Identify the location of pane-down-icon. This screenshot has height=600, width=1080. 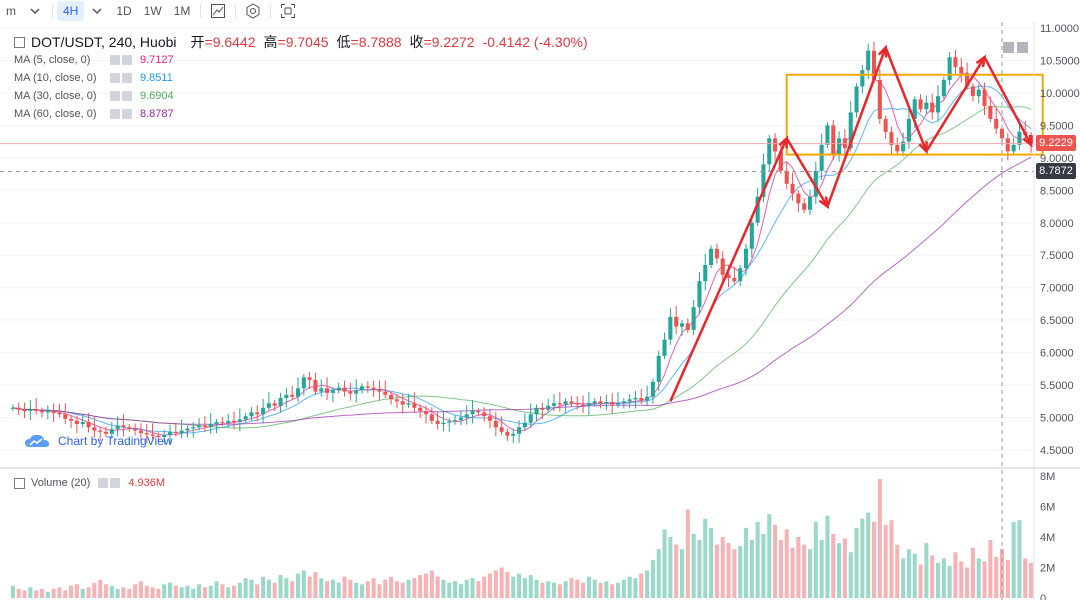
(1022, 47).